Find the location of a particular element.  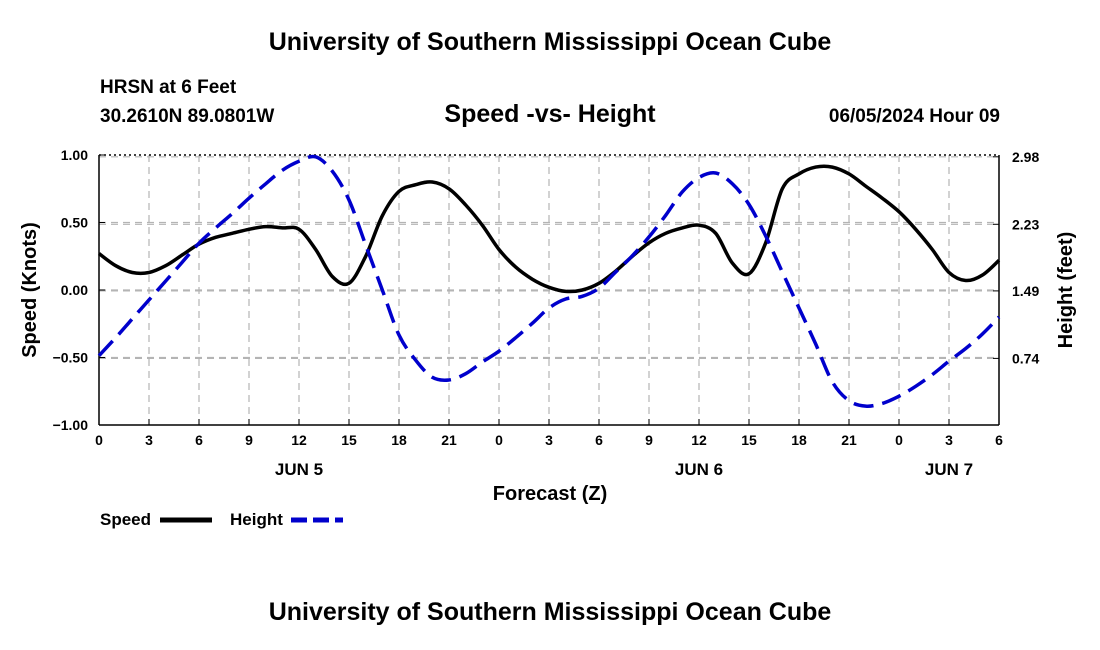

y-axis-label-right: Height (feet) is located at coordinates (1066, 290).